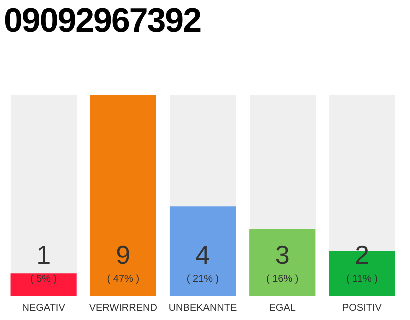  Describe the element at coordinates (362, 308) in the screenshot. I see `x-tick-label: POSITIV` at that location.